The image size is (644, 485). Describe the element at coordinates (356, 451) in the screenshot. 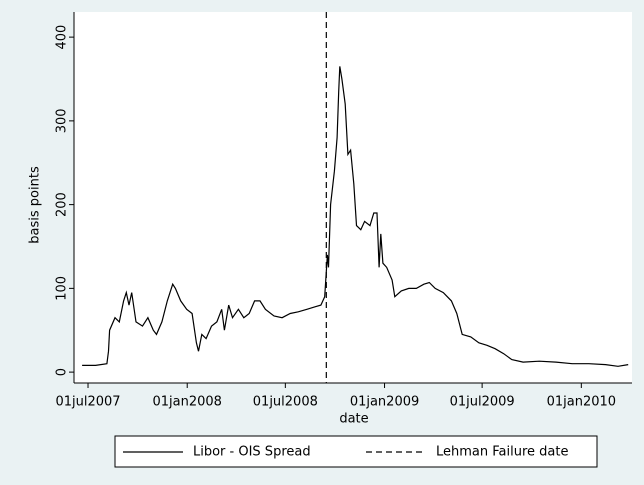

I see `legend` at that location.